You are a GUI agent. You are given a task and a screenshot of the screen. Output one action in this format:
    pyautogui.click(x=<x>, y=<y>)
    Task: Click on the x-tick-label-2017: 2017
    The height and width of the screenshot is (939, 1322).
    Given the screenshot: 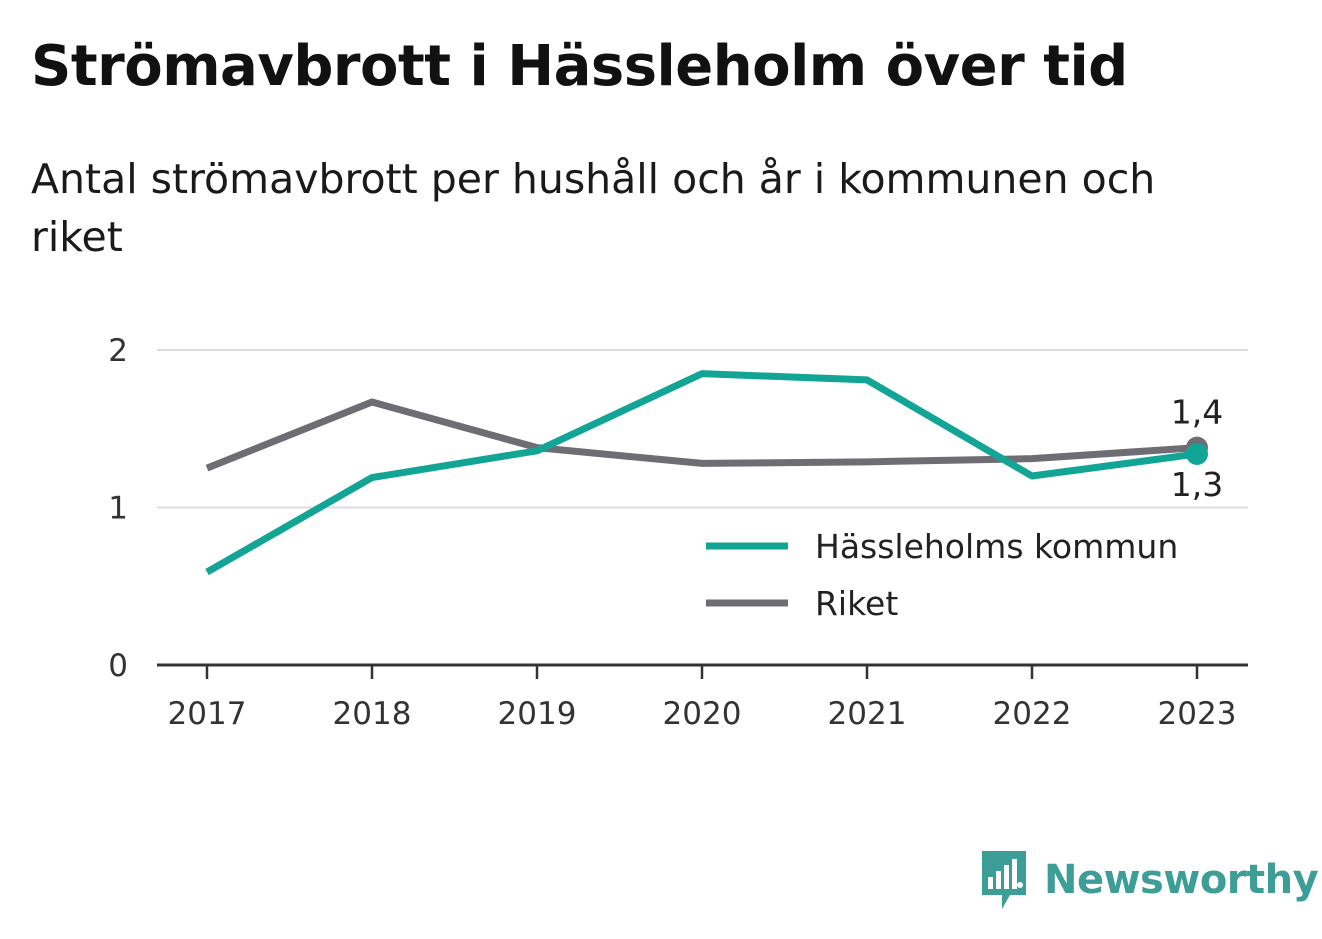 What is the action you would take?
    pyautogui.click(x=207, y=714)
    